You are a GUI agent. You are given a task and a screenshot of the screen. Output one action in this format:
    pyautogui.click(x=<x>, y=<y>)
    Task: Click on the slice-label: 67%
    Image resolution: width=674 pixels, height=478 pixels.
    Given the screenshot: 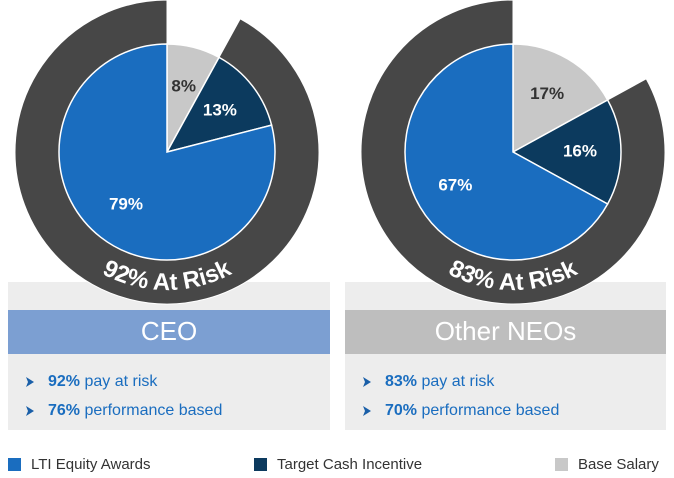 What is the action you would take?
    pyautogui.click(x=455, y=185)
    